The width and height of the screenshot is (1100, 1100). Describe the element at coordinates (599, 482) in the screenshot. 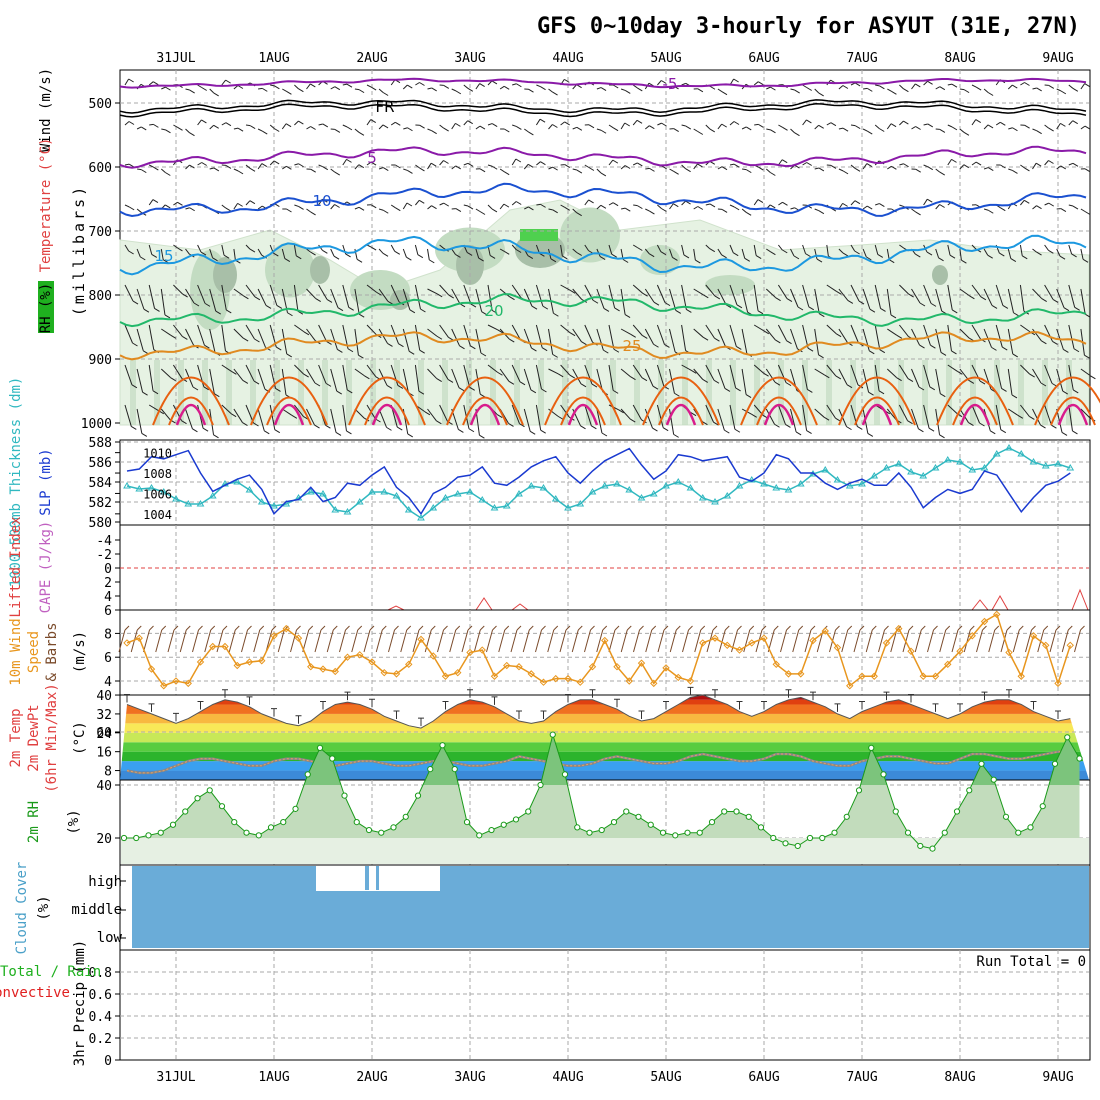

I see `slp-thickness-lines` at that location.